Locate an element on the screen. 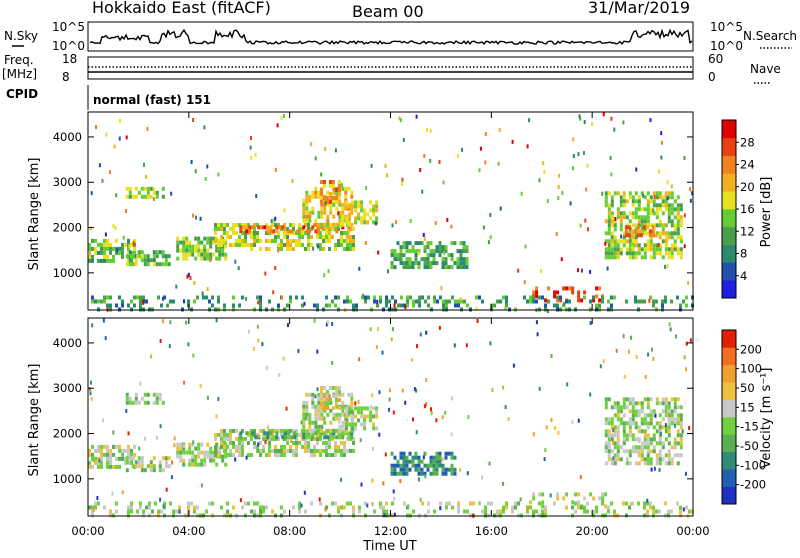  nsky-label: N.Sky is located at coordinates (21, 36).